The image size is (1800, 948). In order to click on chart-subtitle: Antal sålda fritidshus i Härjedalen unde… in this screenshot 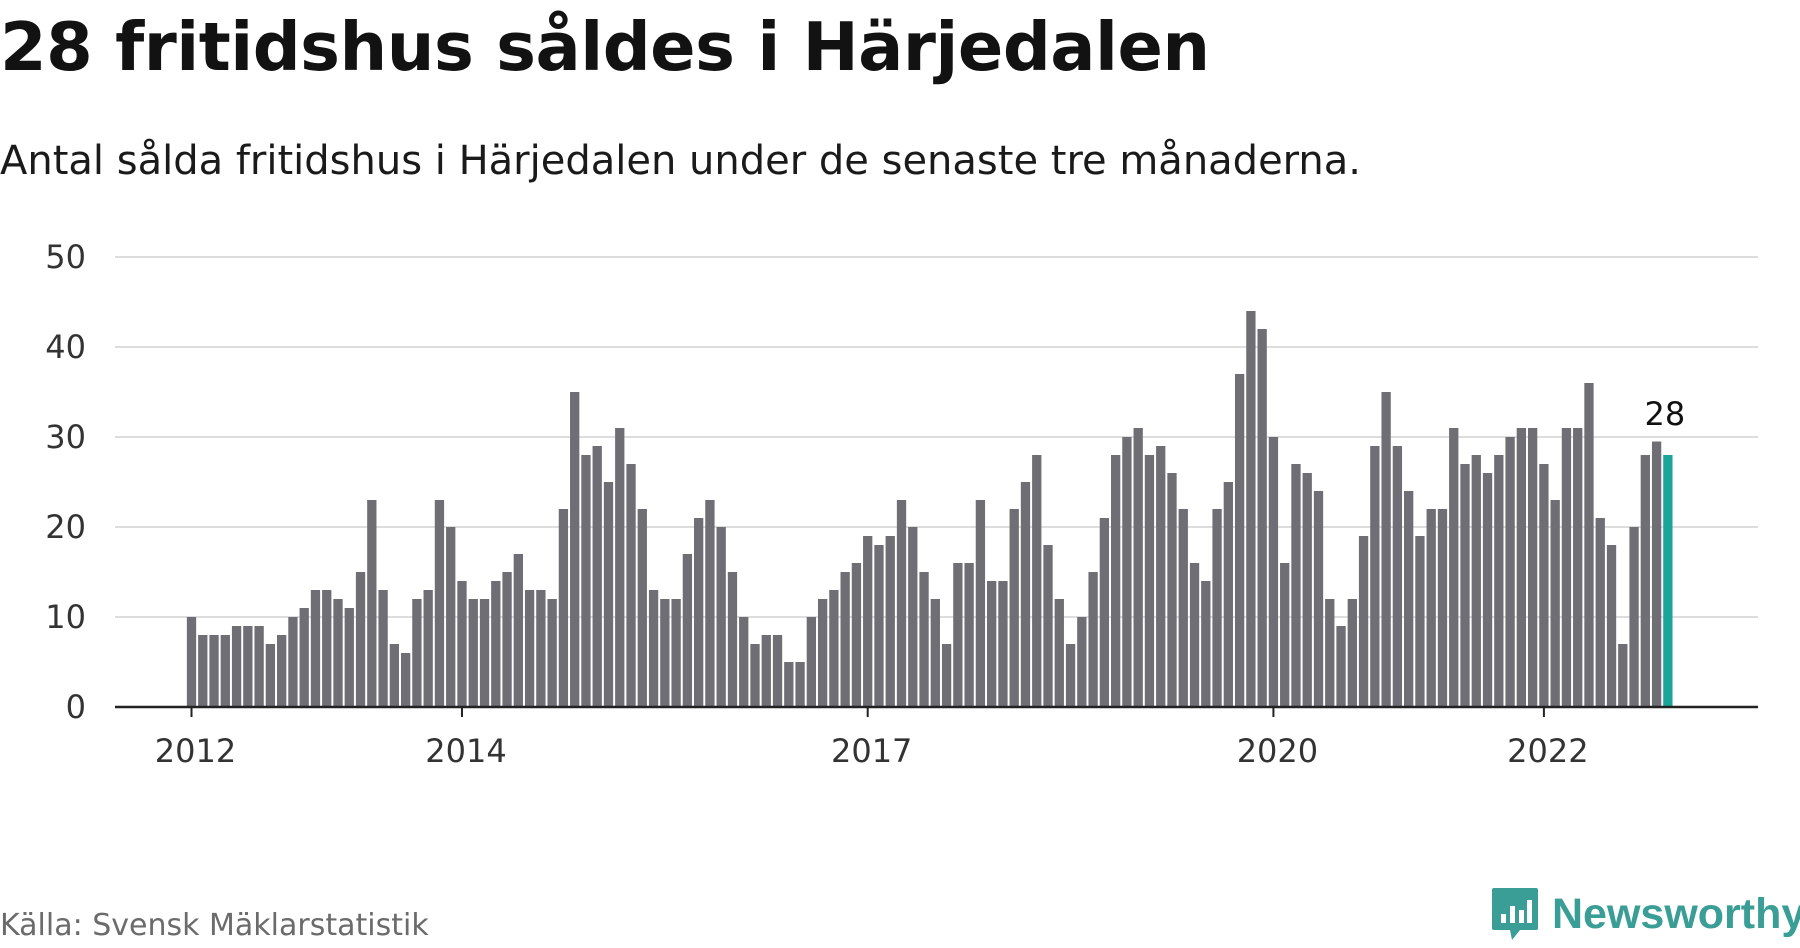, I will do `click(680, 161)`.